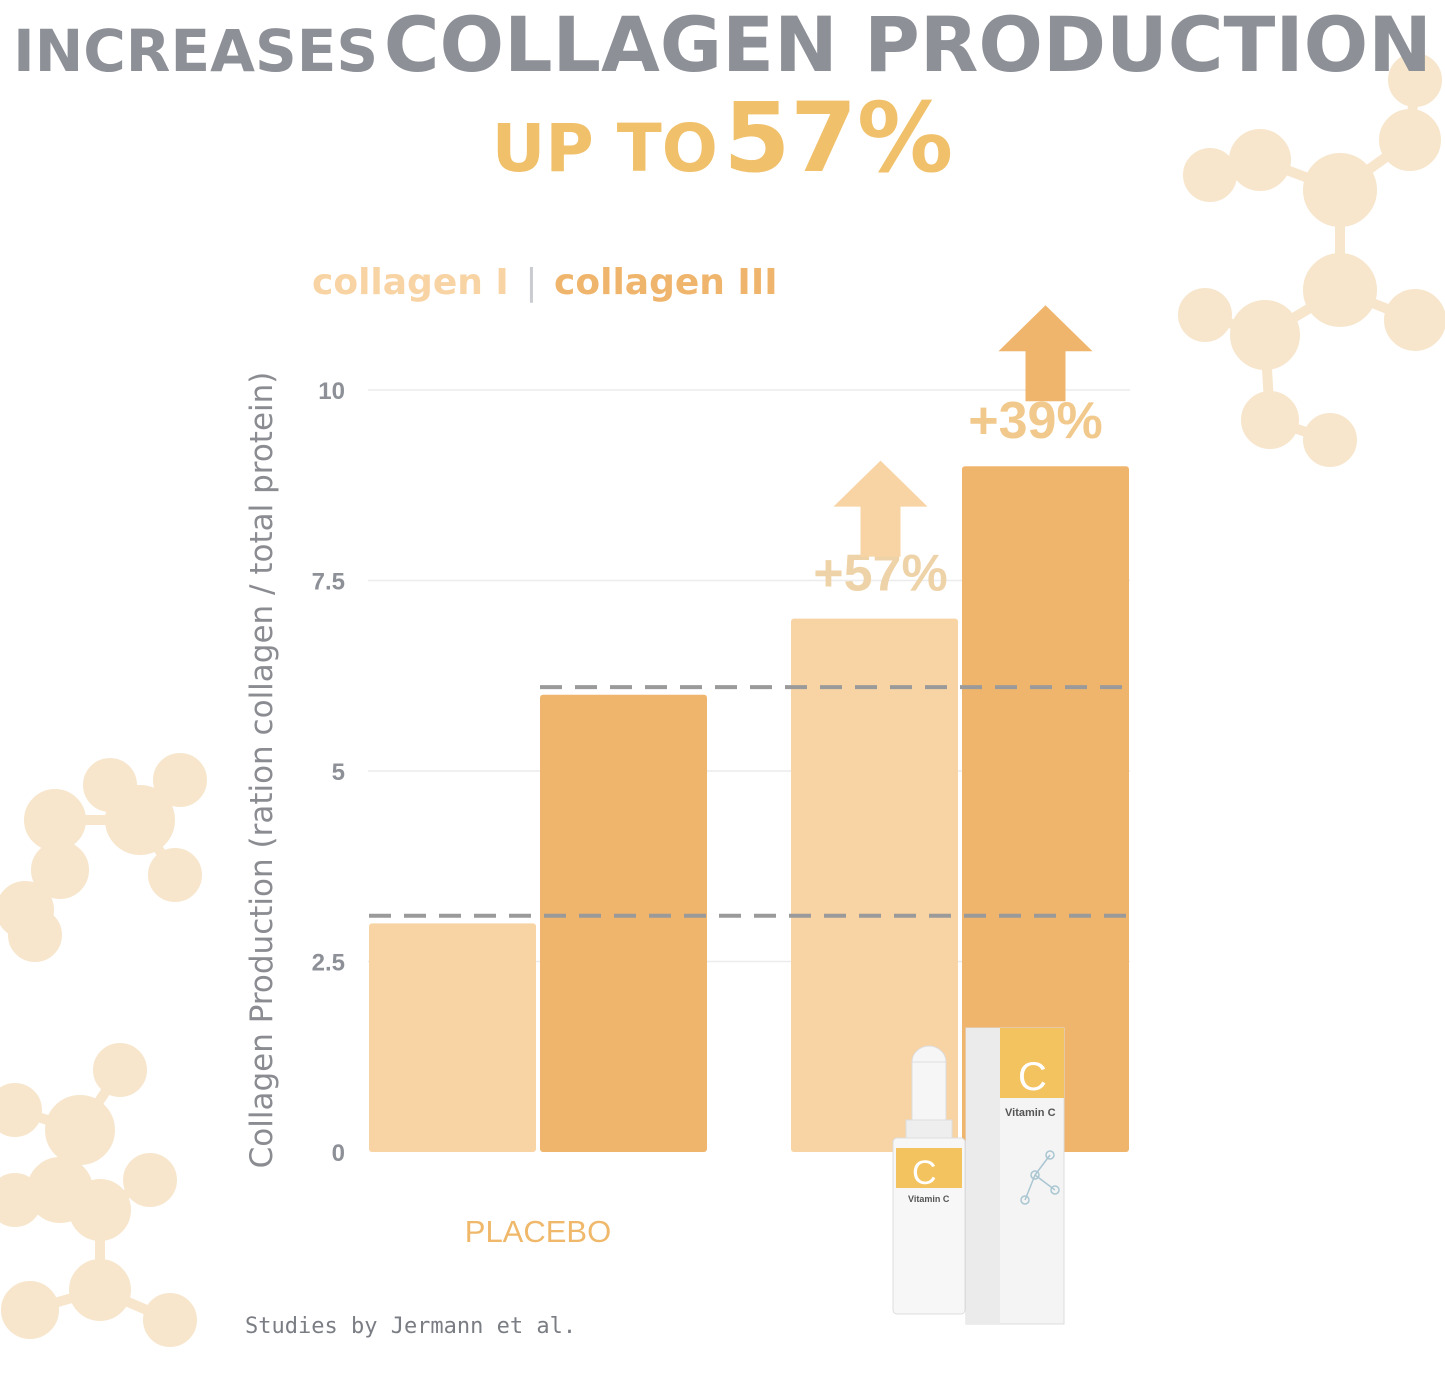 This screenshot has width=1445, height=1383. Describe the element at coordinates (328, 963) in the screenshot. I see `y-tick-label: 2.5` at that location.